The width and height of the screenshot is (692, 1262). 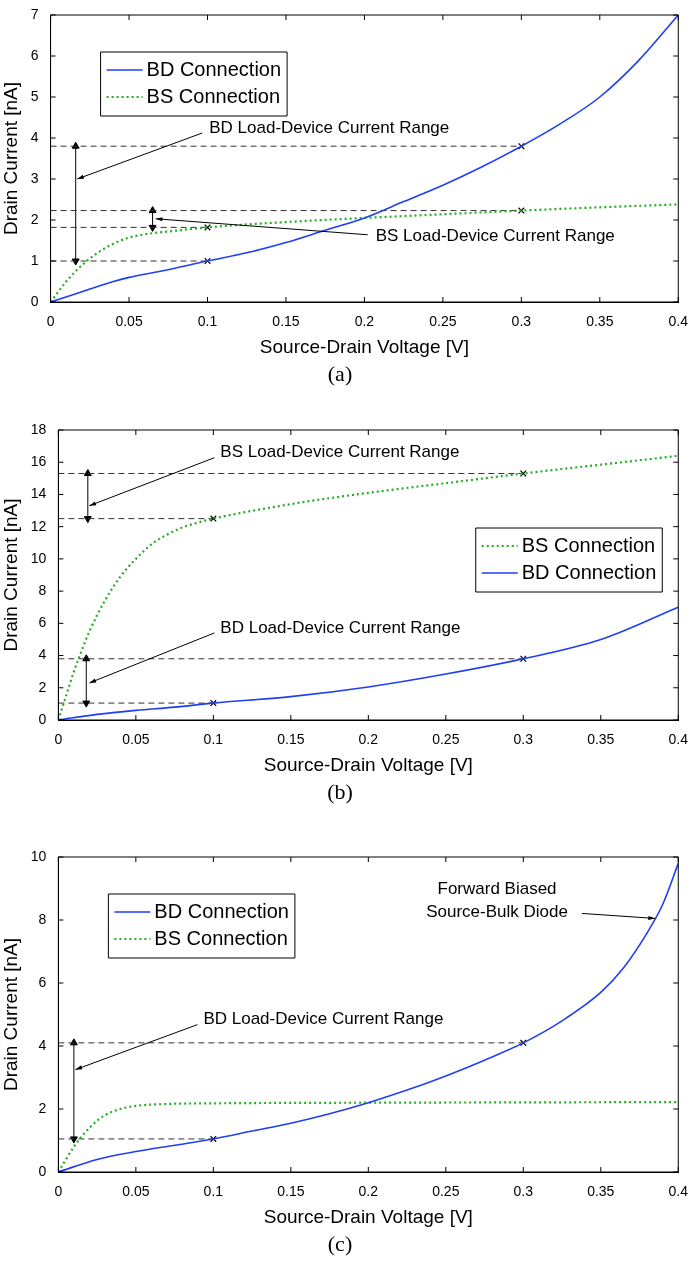 I want to click on y-tick-label: 16, so click(x=38, y=461).